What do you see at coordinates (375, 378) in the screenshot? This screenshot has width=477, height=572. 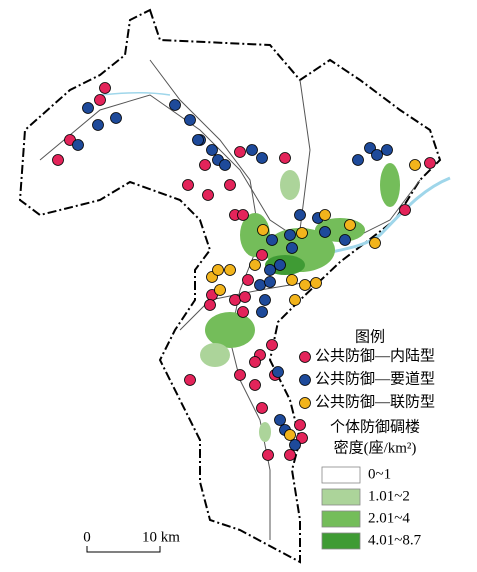 I see `legend-label: 公共防御—要道型` at bounding box center [375, 378].